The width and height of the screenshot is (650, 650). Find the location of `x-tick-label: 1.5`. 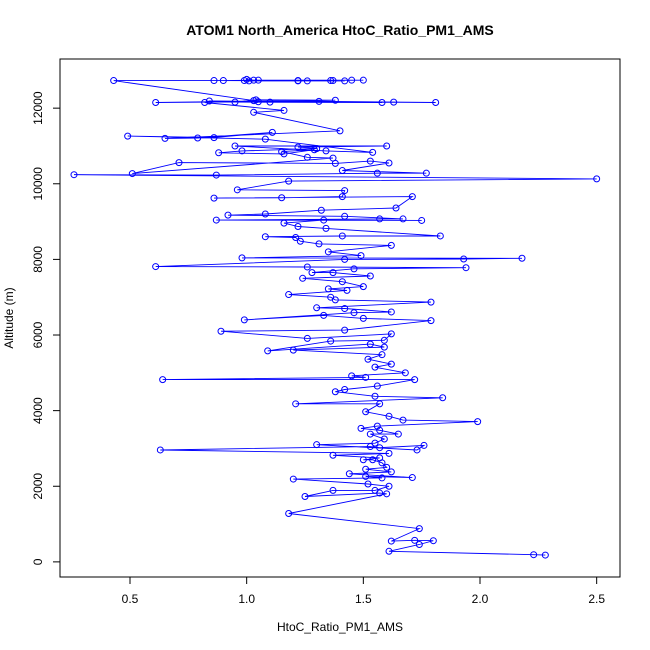

x-tick-label: 1.5 is located at coordinates (363, 599).